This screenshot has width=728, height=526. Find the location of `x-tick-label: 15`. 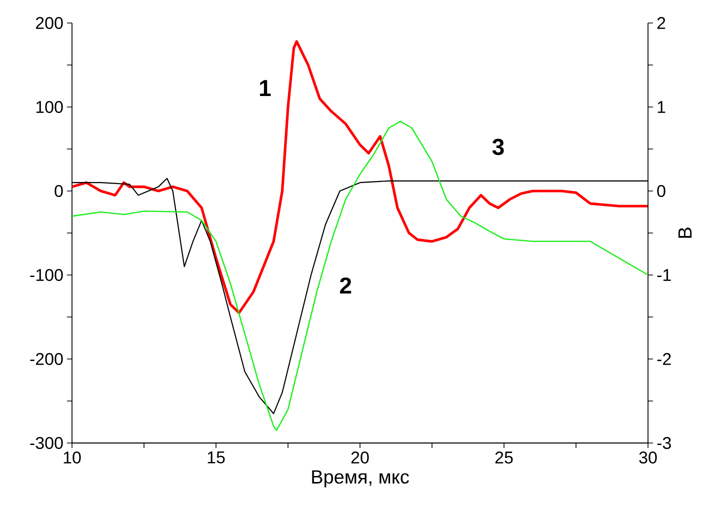

x-tick-label: 15 is located at coordinates (216, 458).